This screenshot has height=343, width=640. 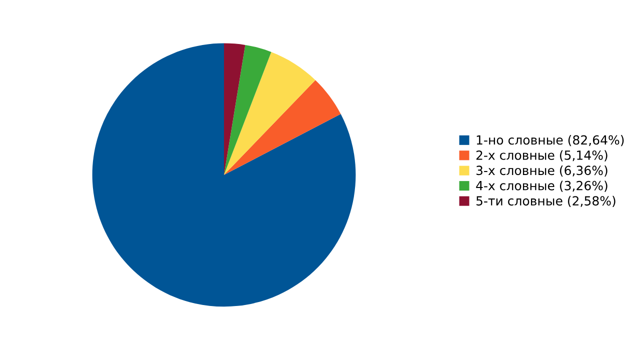 What do you see at coordinates (550, 140) in the screenshot?
I see `legend-label: 1-но словные (82,64%)` at bounding box center [550, 140].